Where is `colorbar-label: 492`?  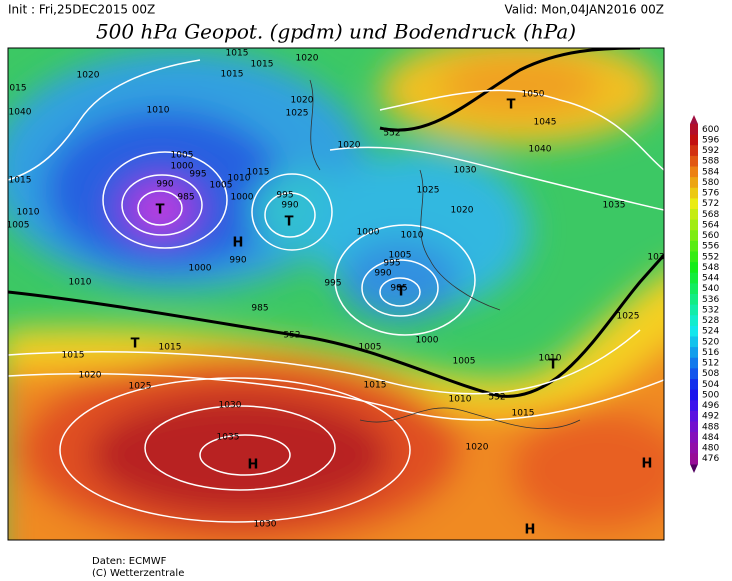 colorbar-label: 492 is located at coordinates (710, 417).